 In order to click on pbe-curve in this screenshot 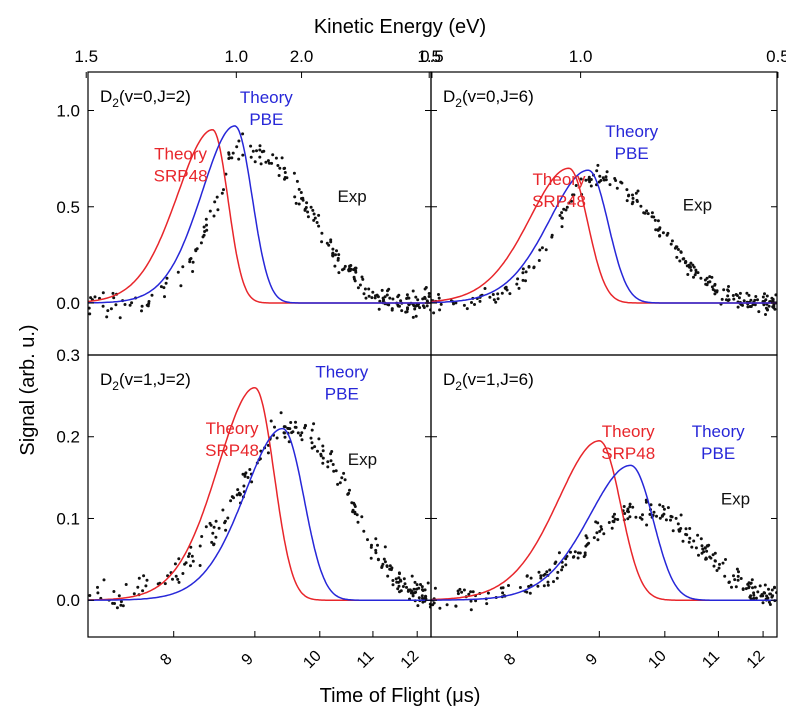, I will do `click(604, 532)`.